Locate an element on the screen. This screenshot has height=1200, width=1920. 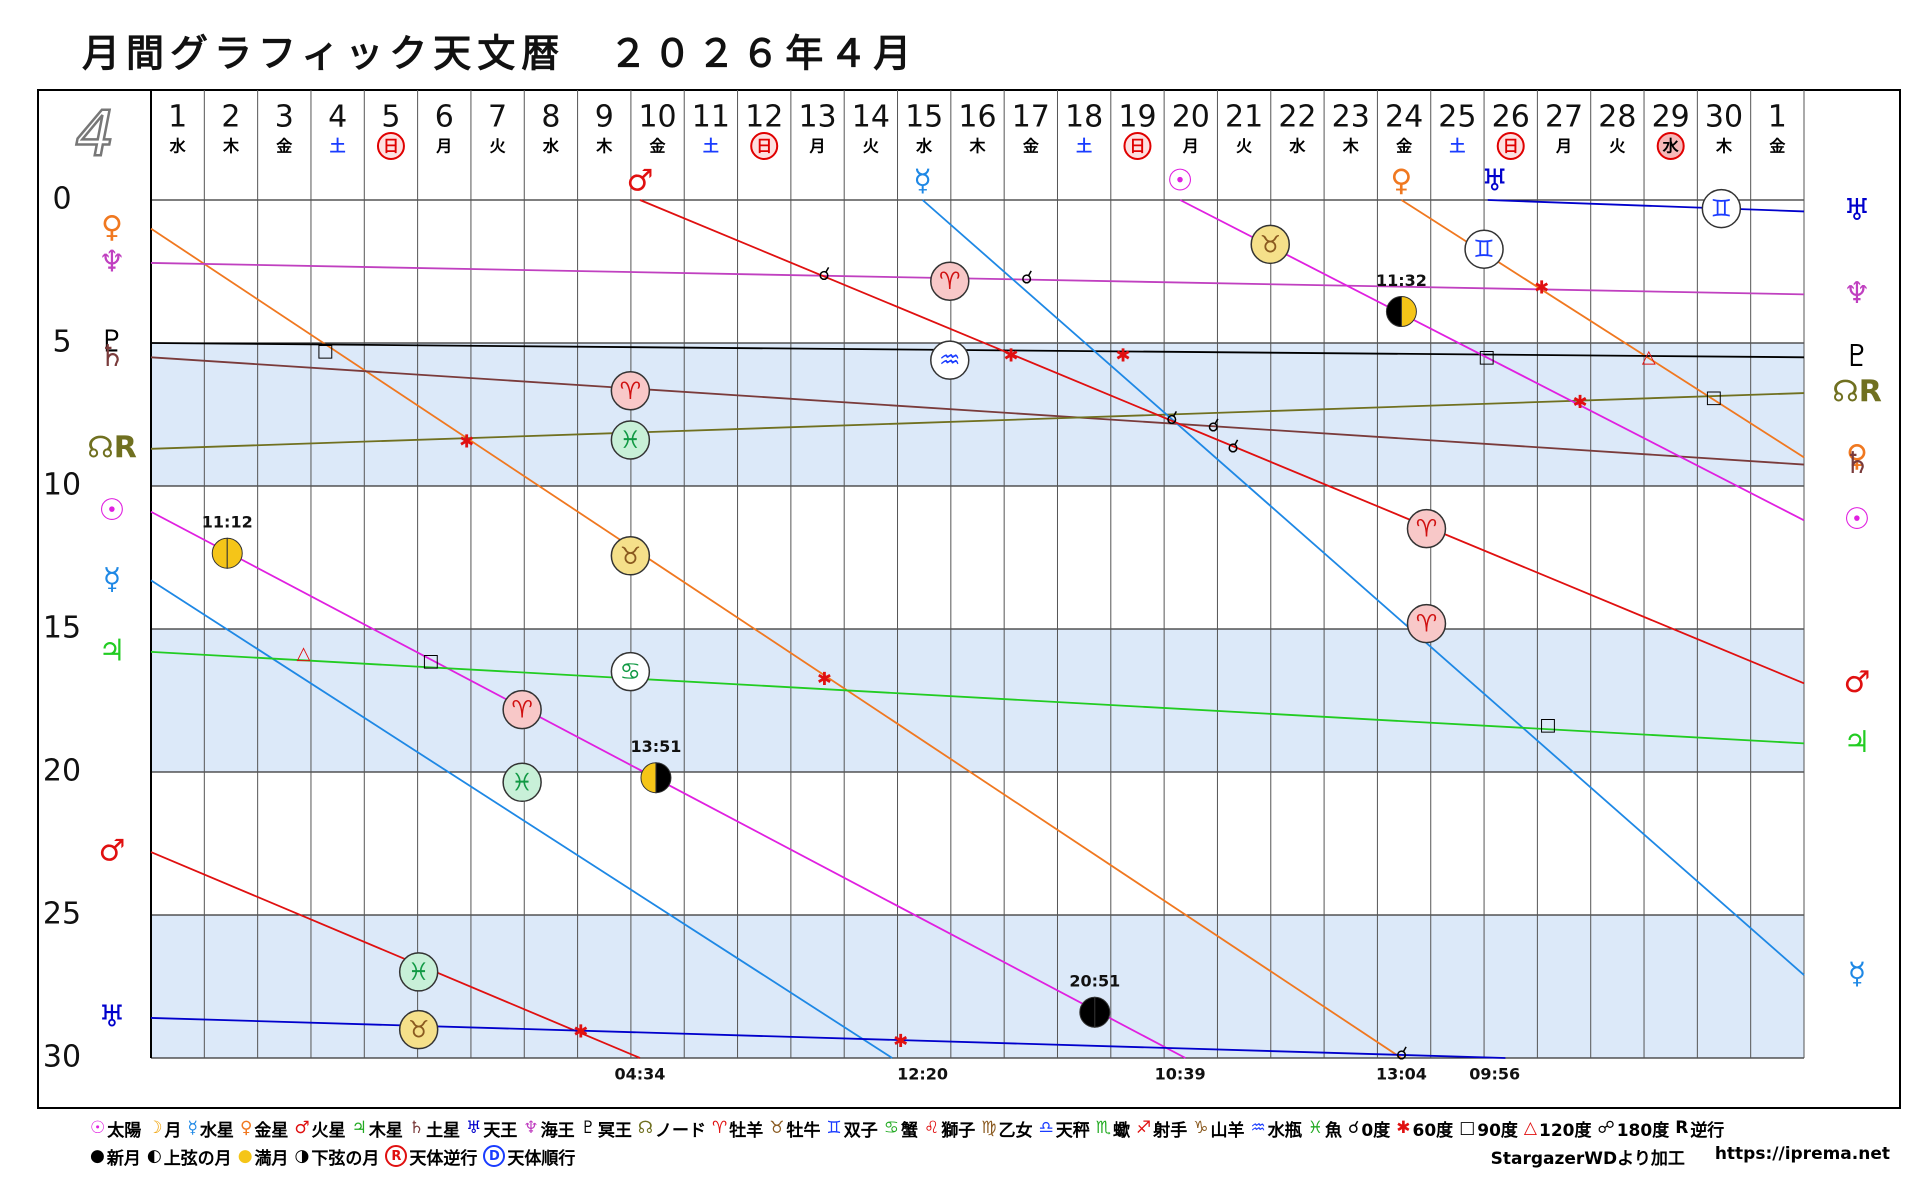
ingress-time: 13:04 is located at coordinates (1401, 1074).